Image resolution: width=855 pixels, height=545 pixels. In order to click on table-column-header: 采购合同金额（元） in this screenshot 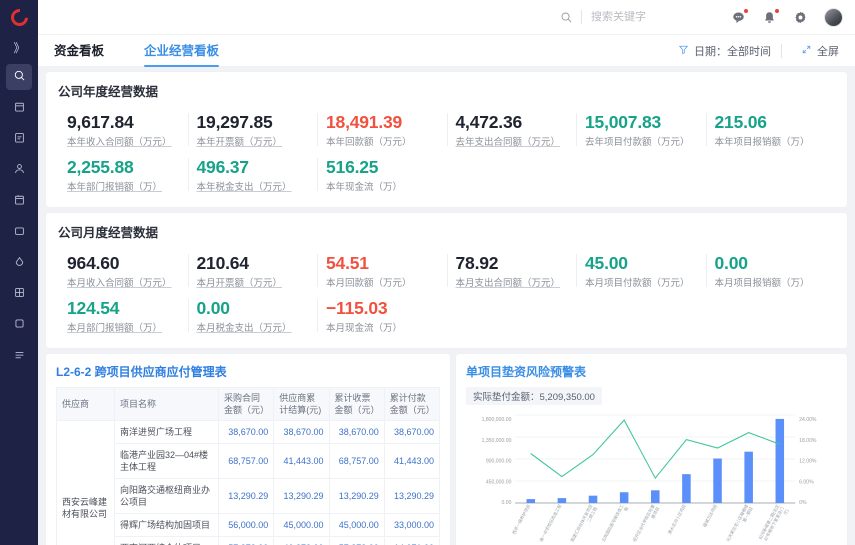, I will do `click(246, 404)`.